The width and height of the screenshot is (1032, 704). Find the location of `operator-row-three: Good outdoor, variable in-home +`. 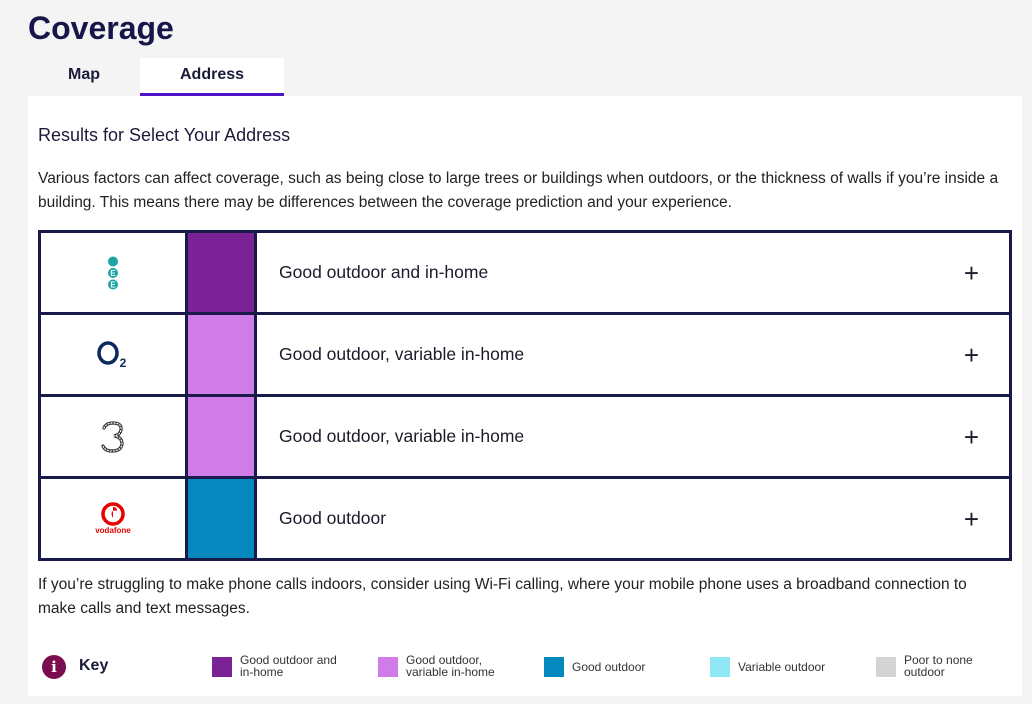

operator-row-three: Good outdoor, variable in-home + is located at coordinates (525, 438).